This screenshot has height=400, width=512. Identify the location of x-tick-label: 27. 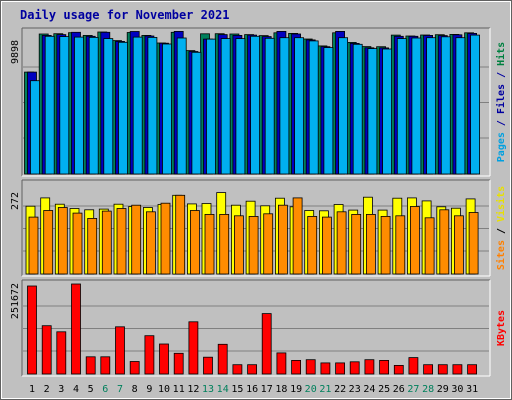
(413, 389).